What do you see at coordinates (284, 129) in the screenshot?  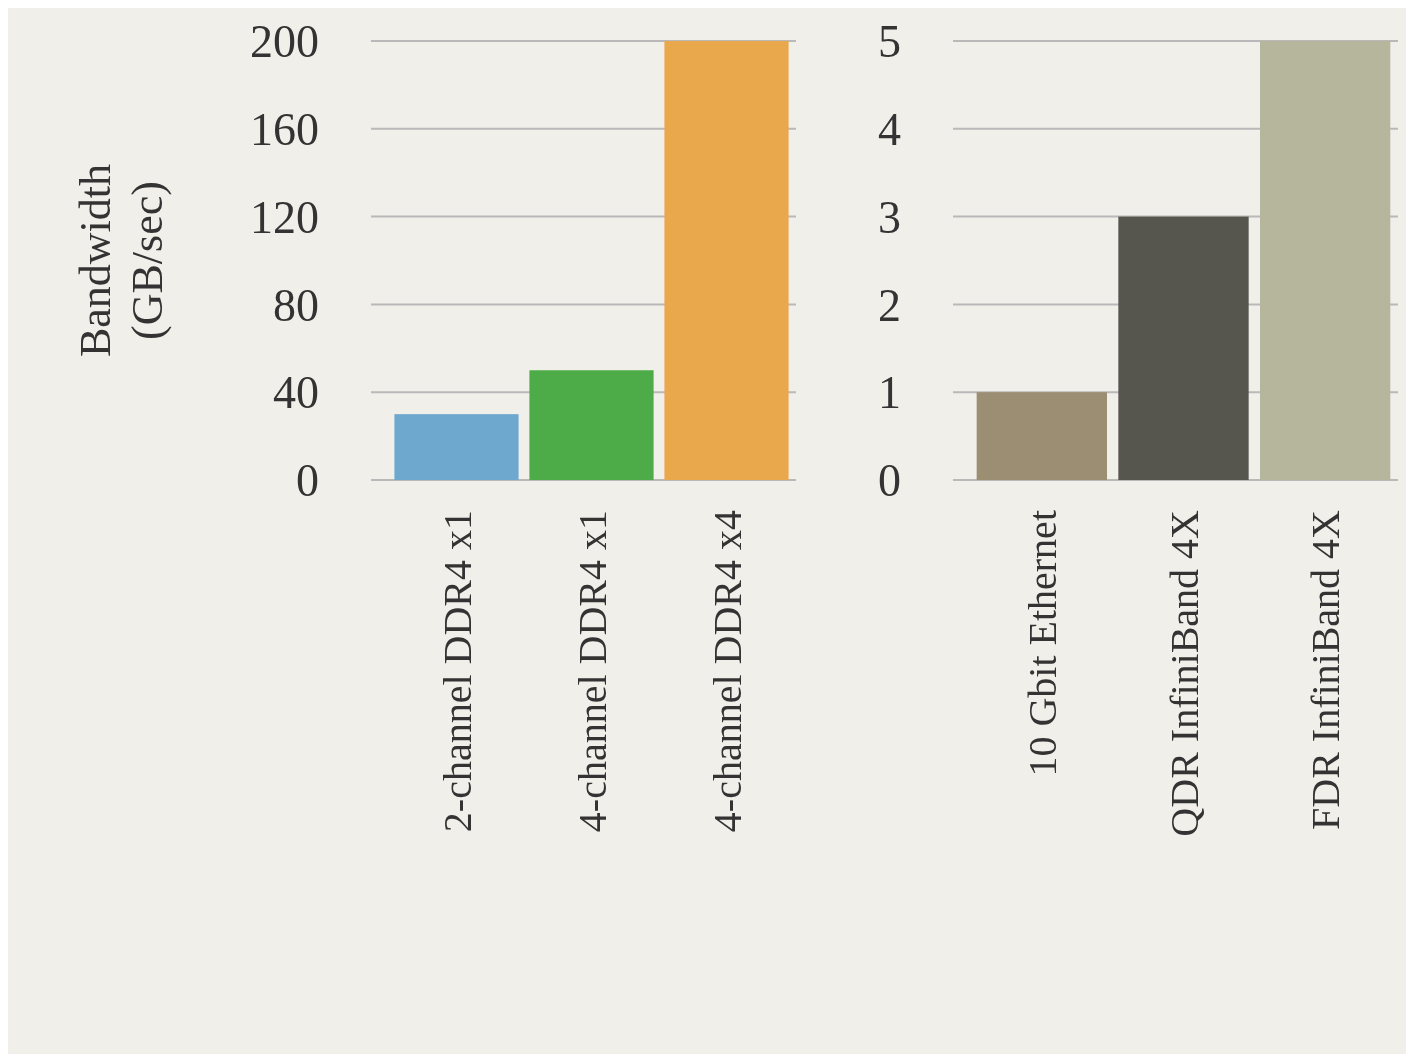 I see `y-tick-label: 160` at bounding box center [284, 129].